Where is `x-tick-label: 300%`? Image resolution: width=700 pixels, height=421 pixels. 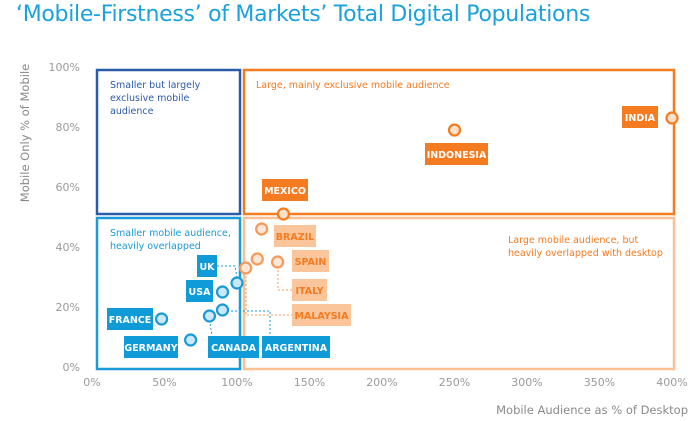
x-tick-label: 300% is located at coordinates (526, 382).